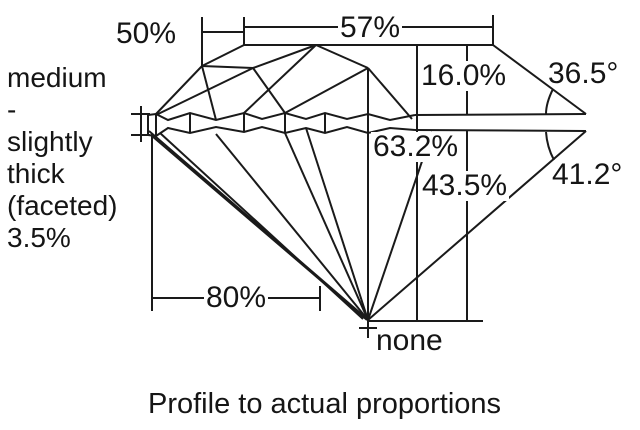 This screenshot has height=430, width=640. What do you see at coordinates (236, 297) in the screenshot?
I see `lower-half-label: 80%` at bounding box center [236, 297].